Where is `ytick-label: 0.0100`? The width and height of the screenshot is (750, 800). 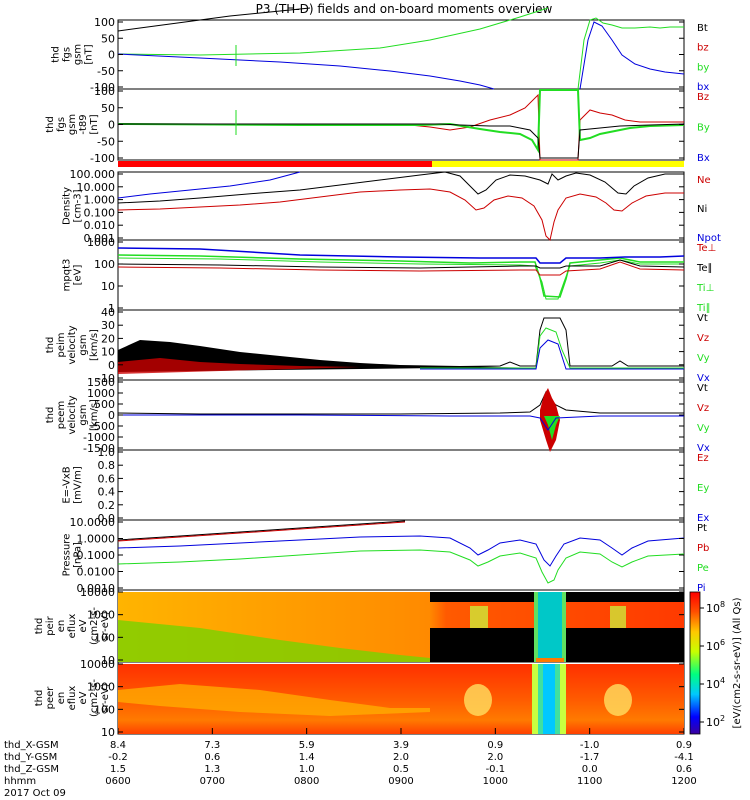 ytick-label: 0.0100 is located at coordinates (96, 572).